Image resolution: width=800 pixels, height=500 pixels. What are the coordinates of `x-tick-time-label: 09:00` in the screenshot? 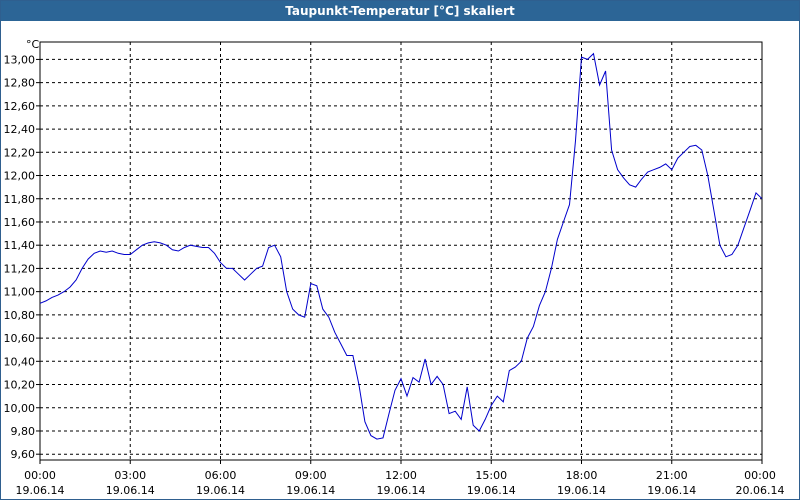 It's located at (311, 475).